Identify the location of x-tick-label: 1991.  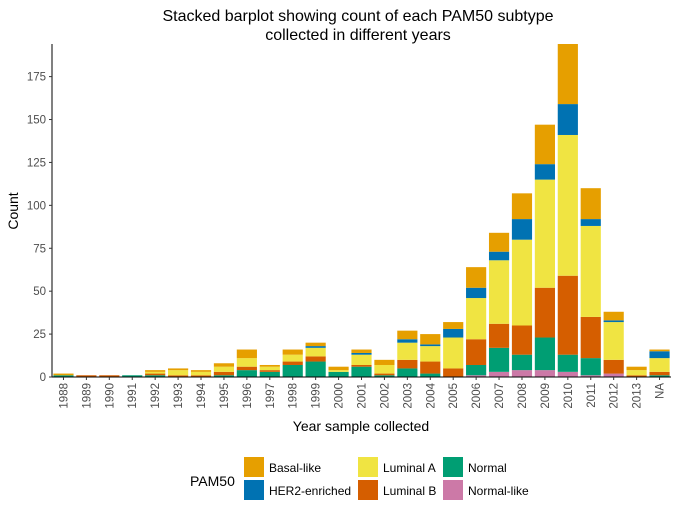
(133, 396).